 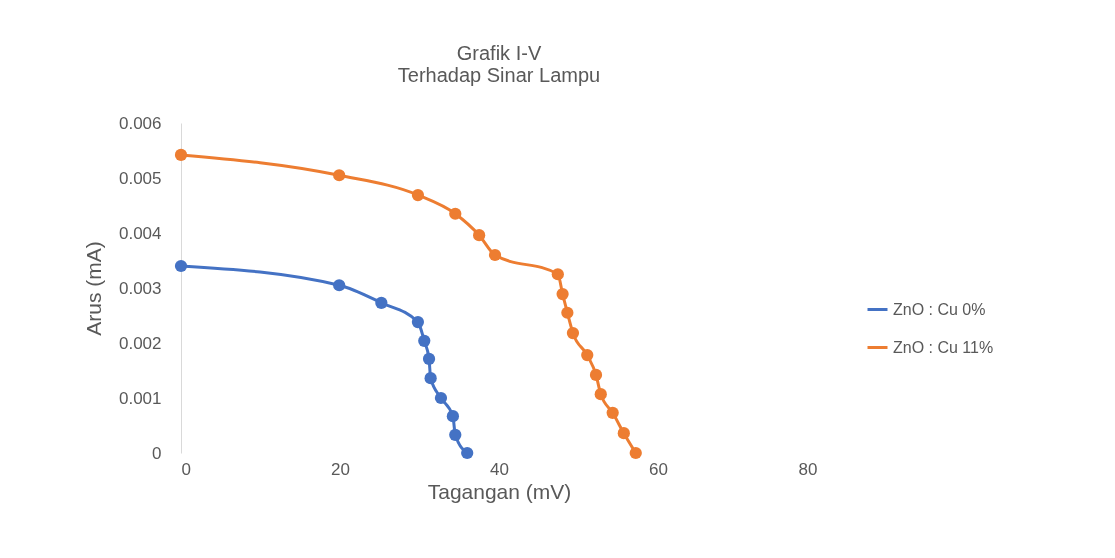 What do you see at coordinates (658, 469) in the screenshot?
I see `x-tick-label: 60` at bounding box center [658, 469].